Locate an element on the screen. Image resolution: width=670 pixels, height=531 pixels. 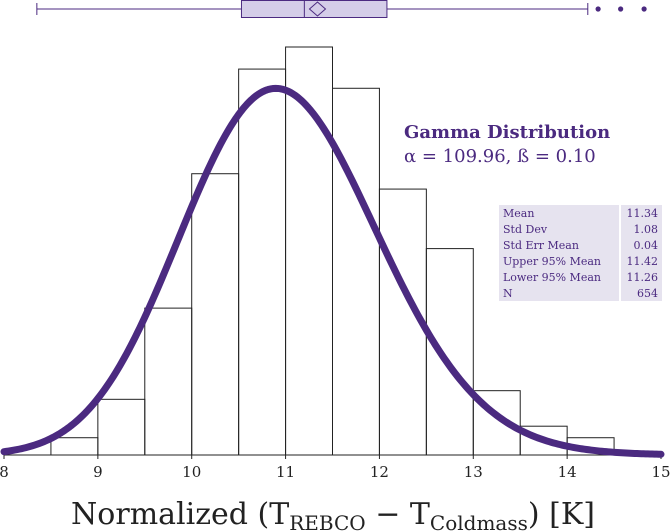
x-tick-label: 10 is located at coordinates (191, 472).